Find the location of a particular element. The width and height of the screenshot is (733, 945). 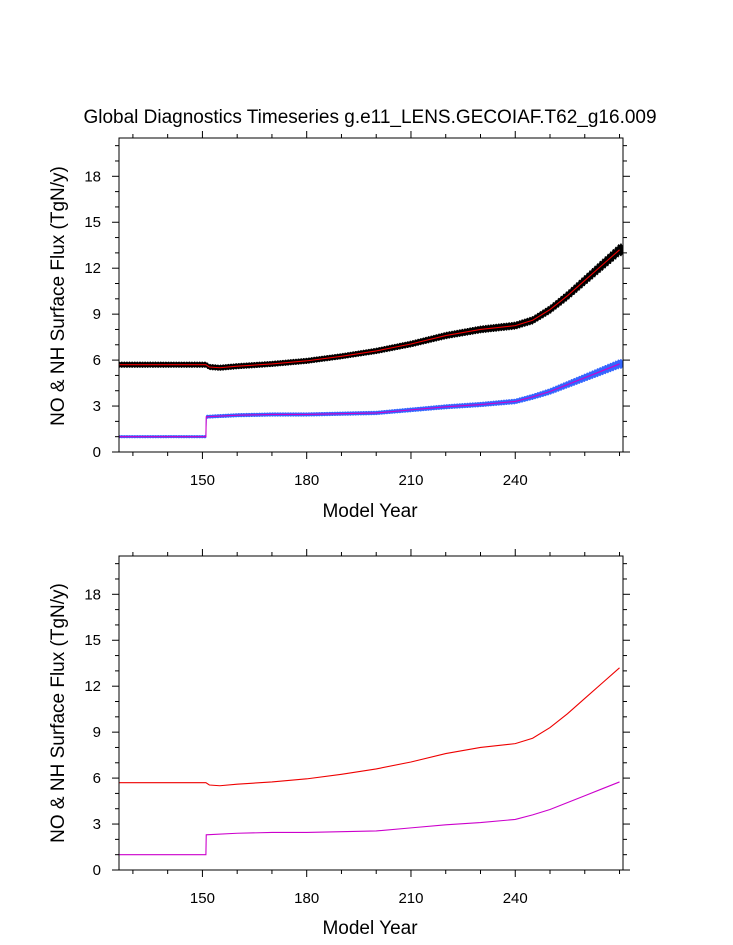

bottom-xlabel: Model Year is located at coordinates (370, 928).